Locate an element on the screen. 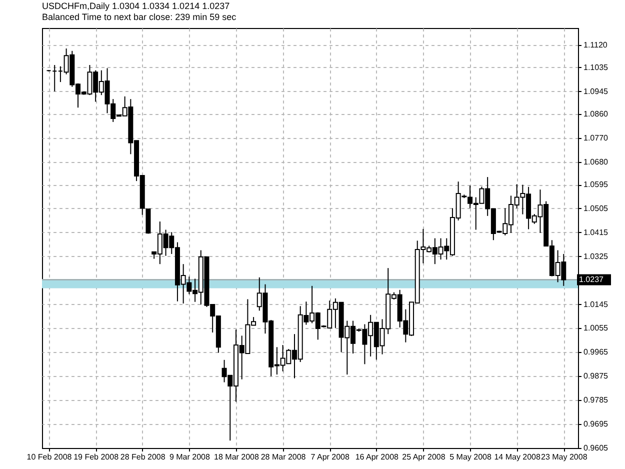 Image resolution: width=625 pixels, height=469 pixels. x-tick-label: 28 Feb 2008 is located at coordinates (143, 457).